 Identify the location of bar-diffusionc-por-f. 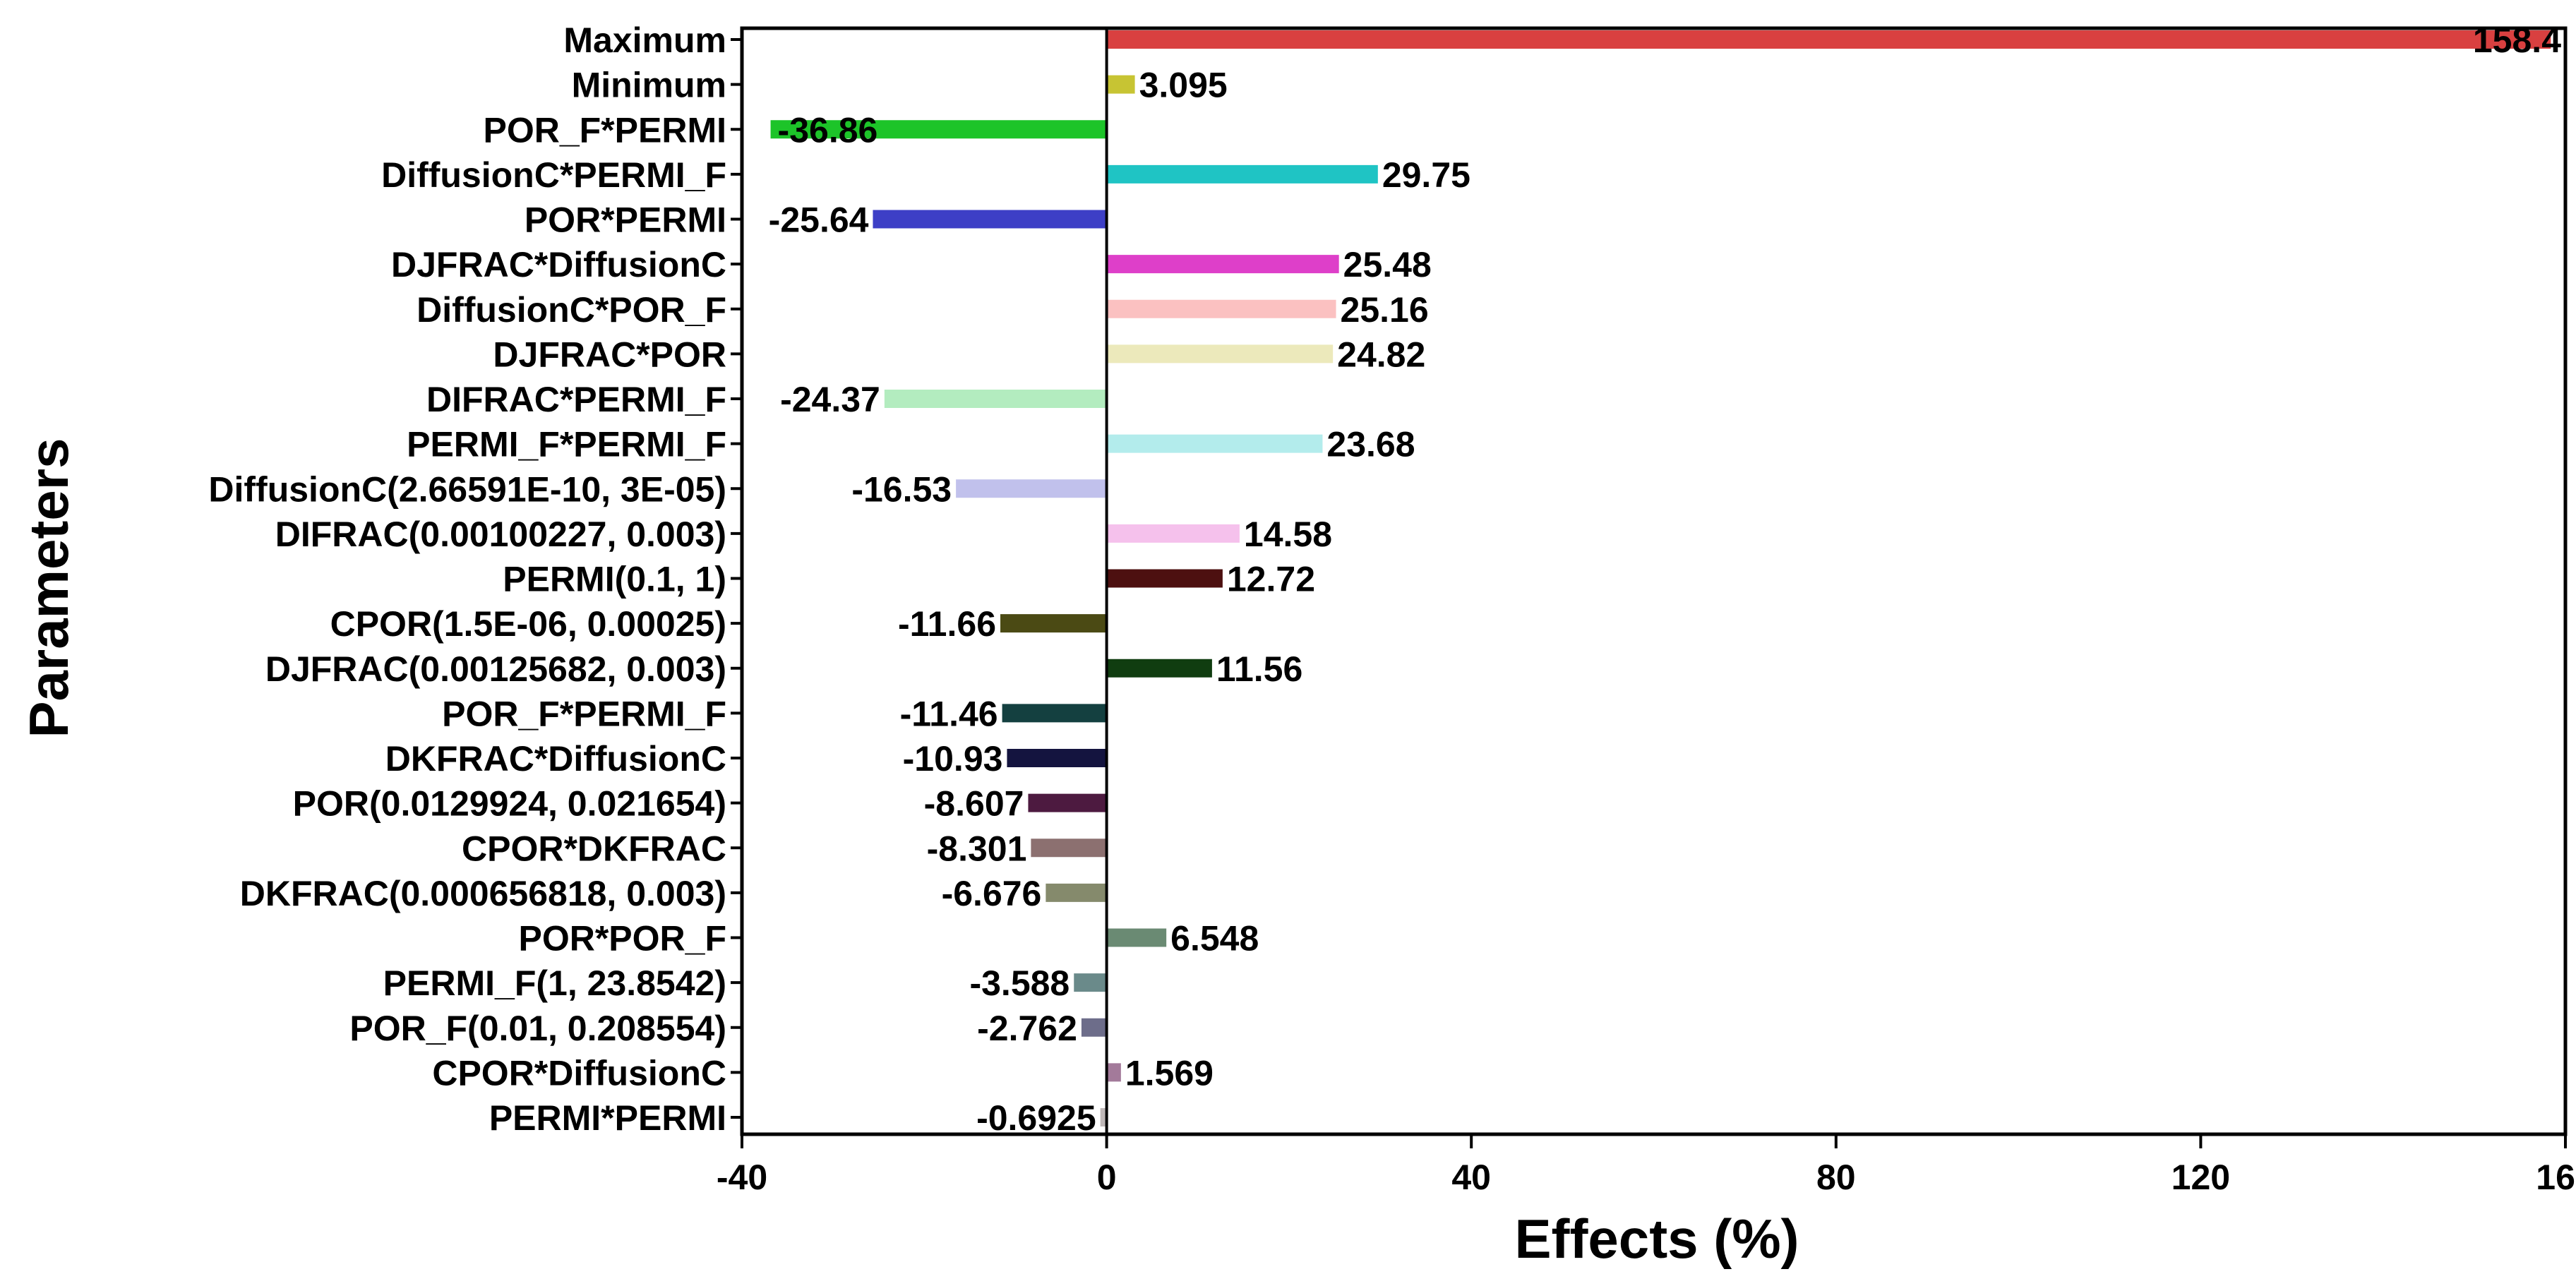
(1221, 308).